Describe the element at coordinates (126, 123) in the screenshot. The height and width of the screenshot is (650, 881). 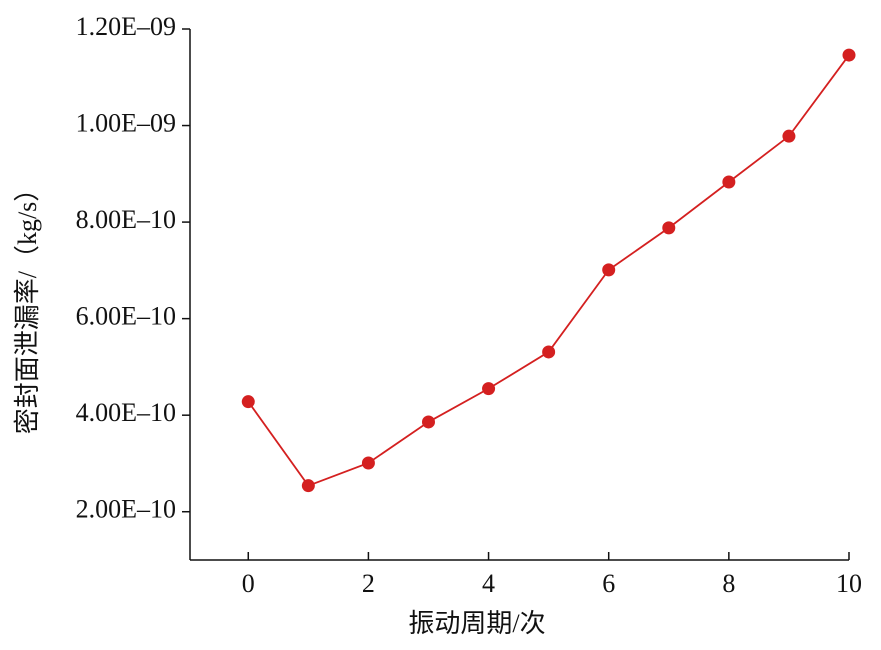
I see `y-tick-label: 1.00E–09` at that location.